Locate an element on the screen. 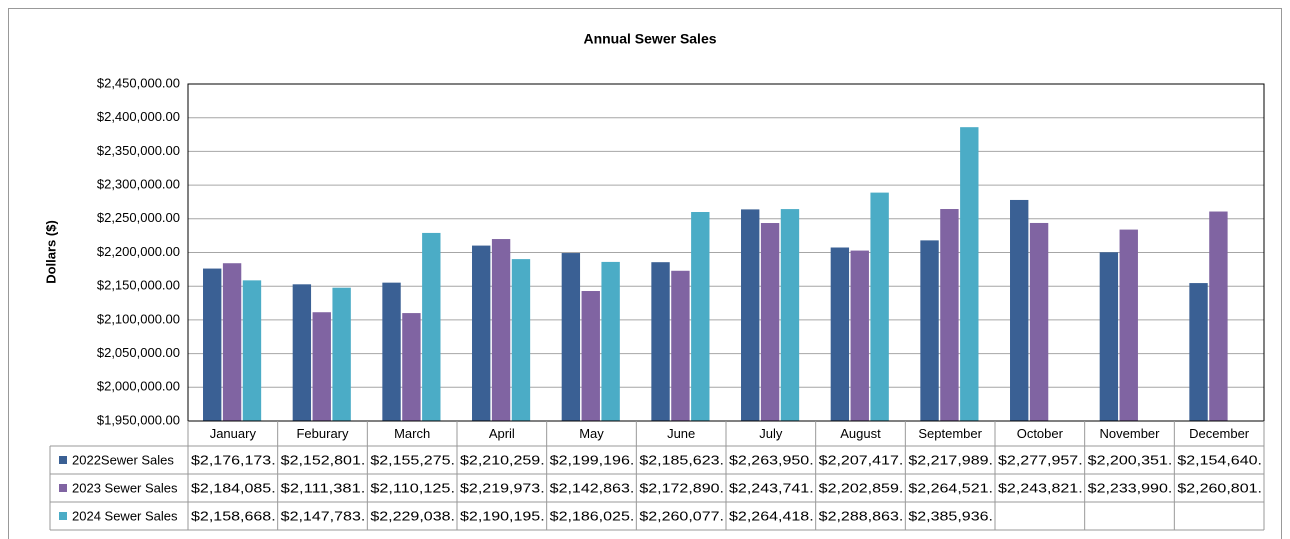 The image size is (1290, 539). table-cell: $2,110,125. is located at coordinates (412, 487).